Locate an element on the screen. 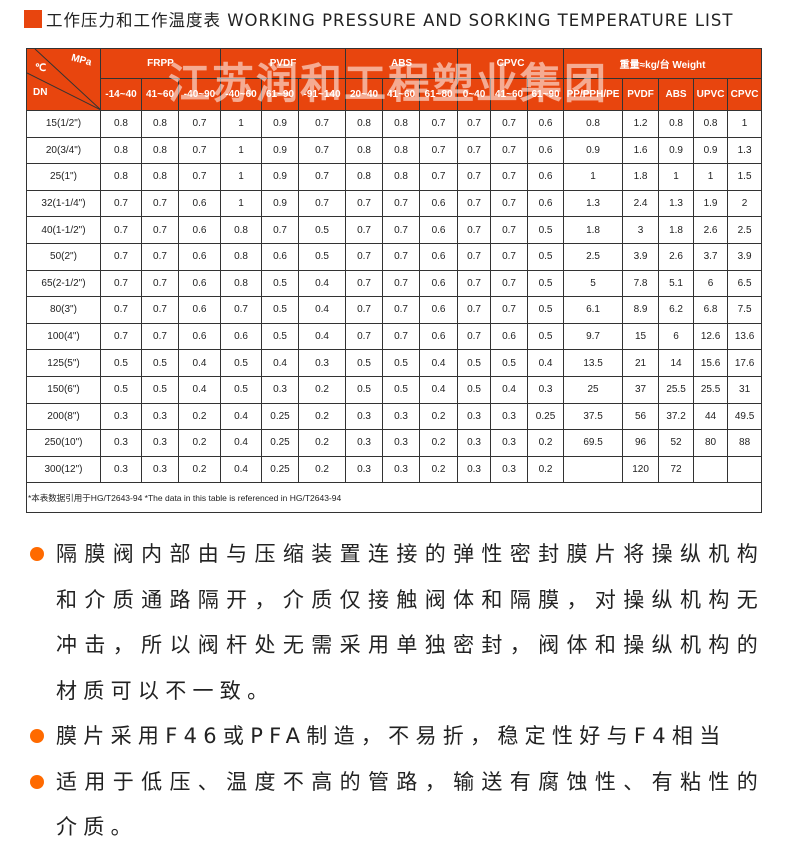  value-cell: 3.7 is located at coordinates (711, 256).